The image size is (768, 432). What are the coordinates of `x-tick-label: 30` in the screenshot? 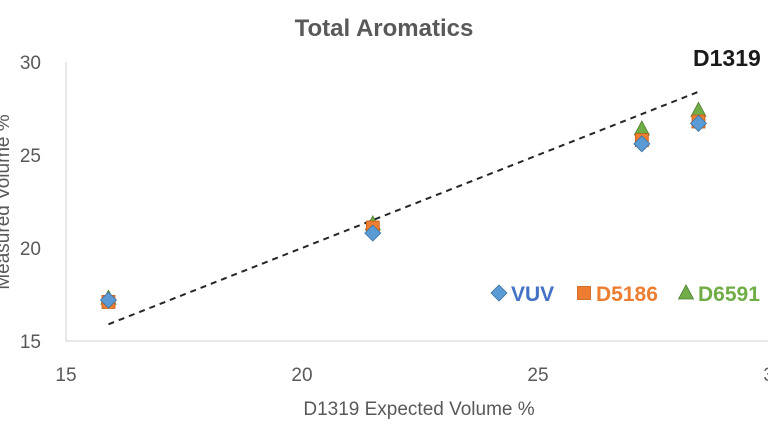 It's located at (765, 375).